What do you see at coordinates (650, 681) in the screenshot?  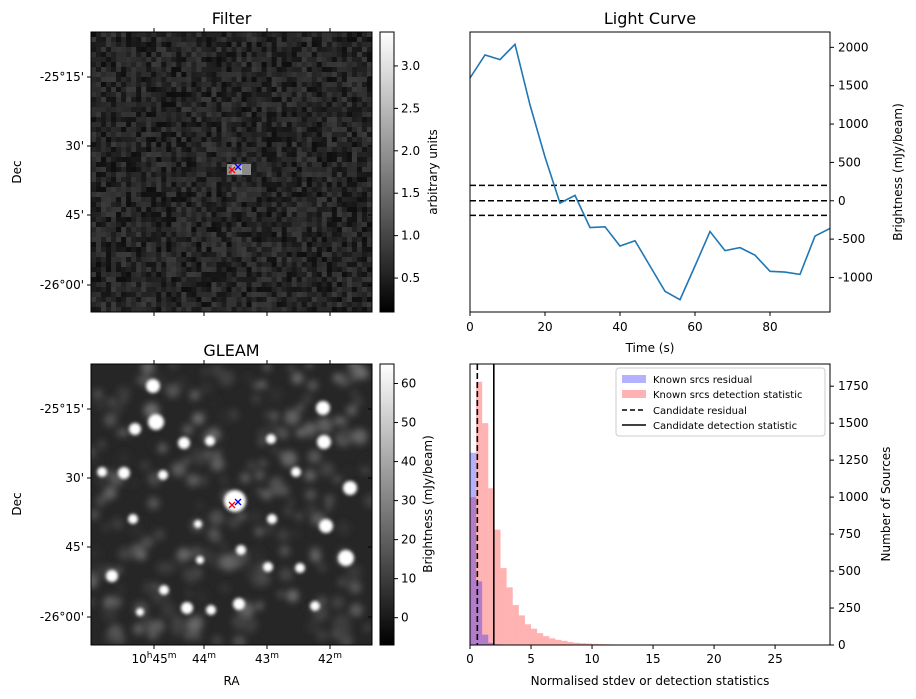 I see `histogram-xlabel: Normalised stdev or detection statistics` at bounding box center [650, 681].